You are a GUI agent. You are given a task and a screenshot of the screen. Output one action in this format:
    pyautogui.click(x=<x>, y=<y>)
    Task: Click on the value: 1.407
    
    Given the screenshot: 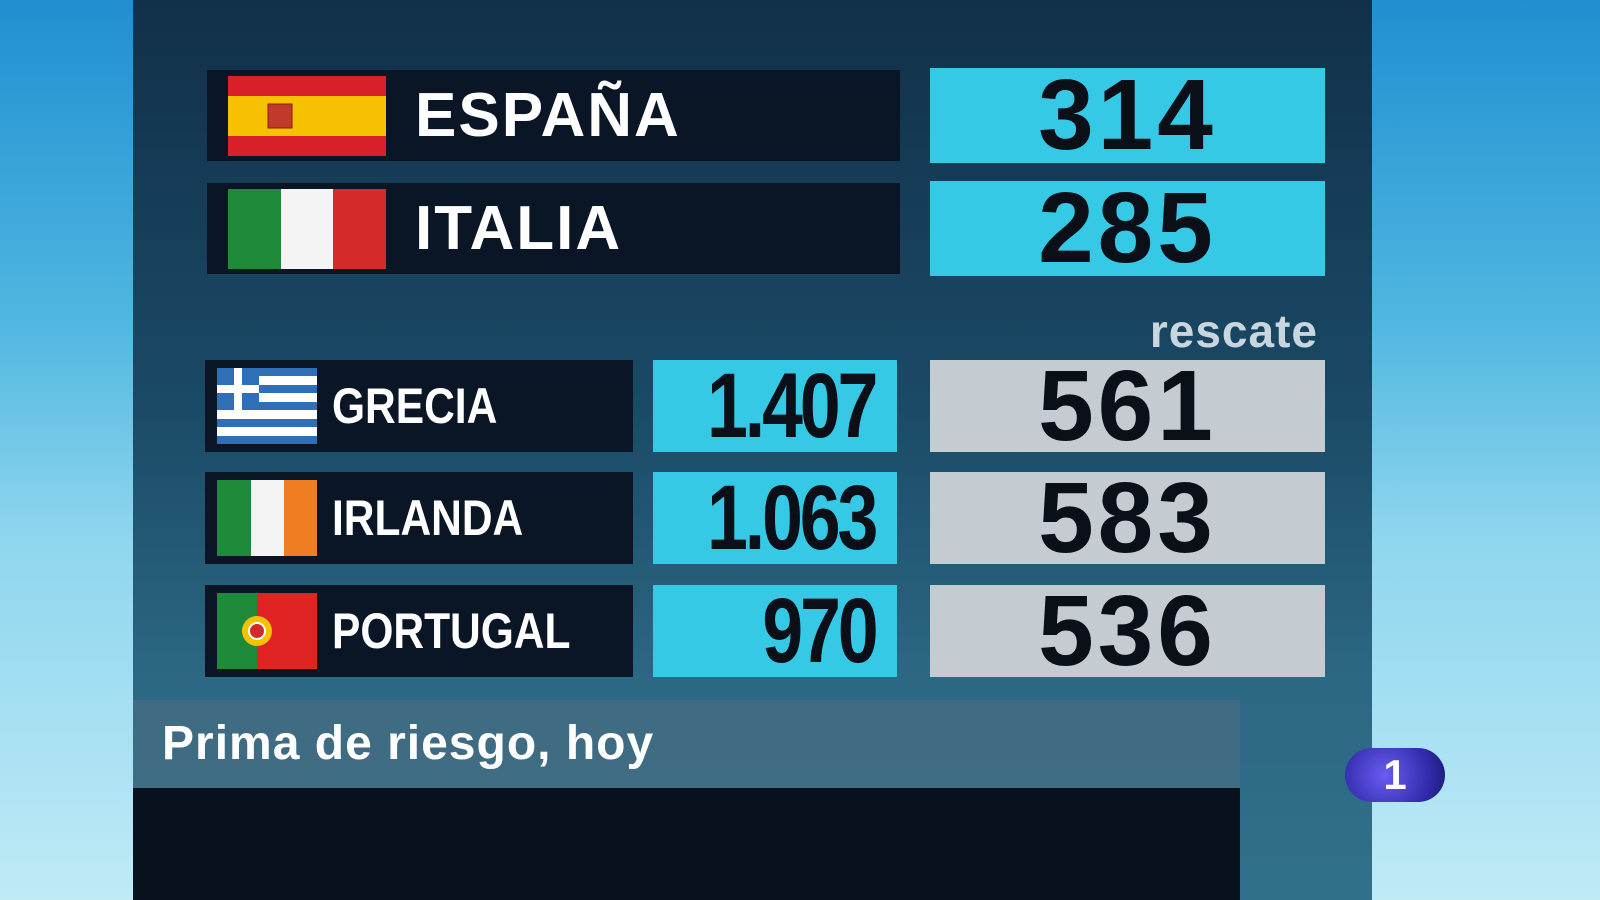 What is the action you would take?
    pyautogui.click(x=792, y=405)
    